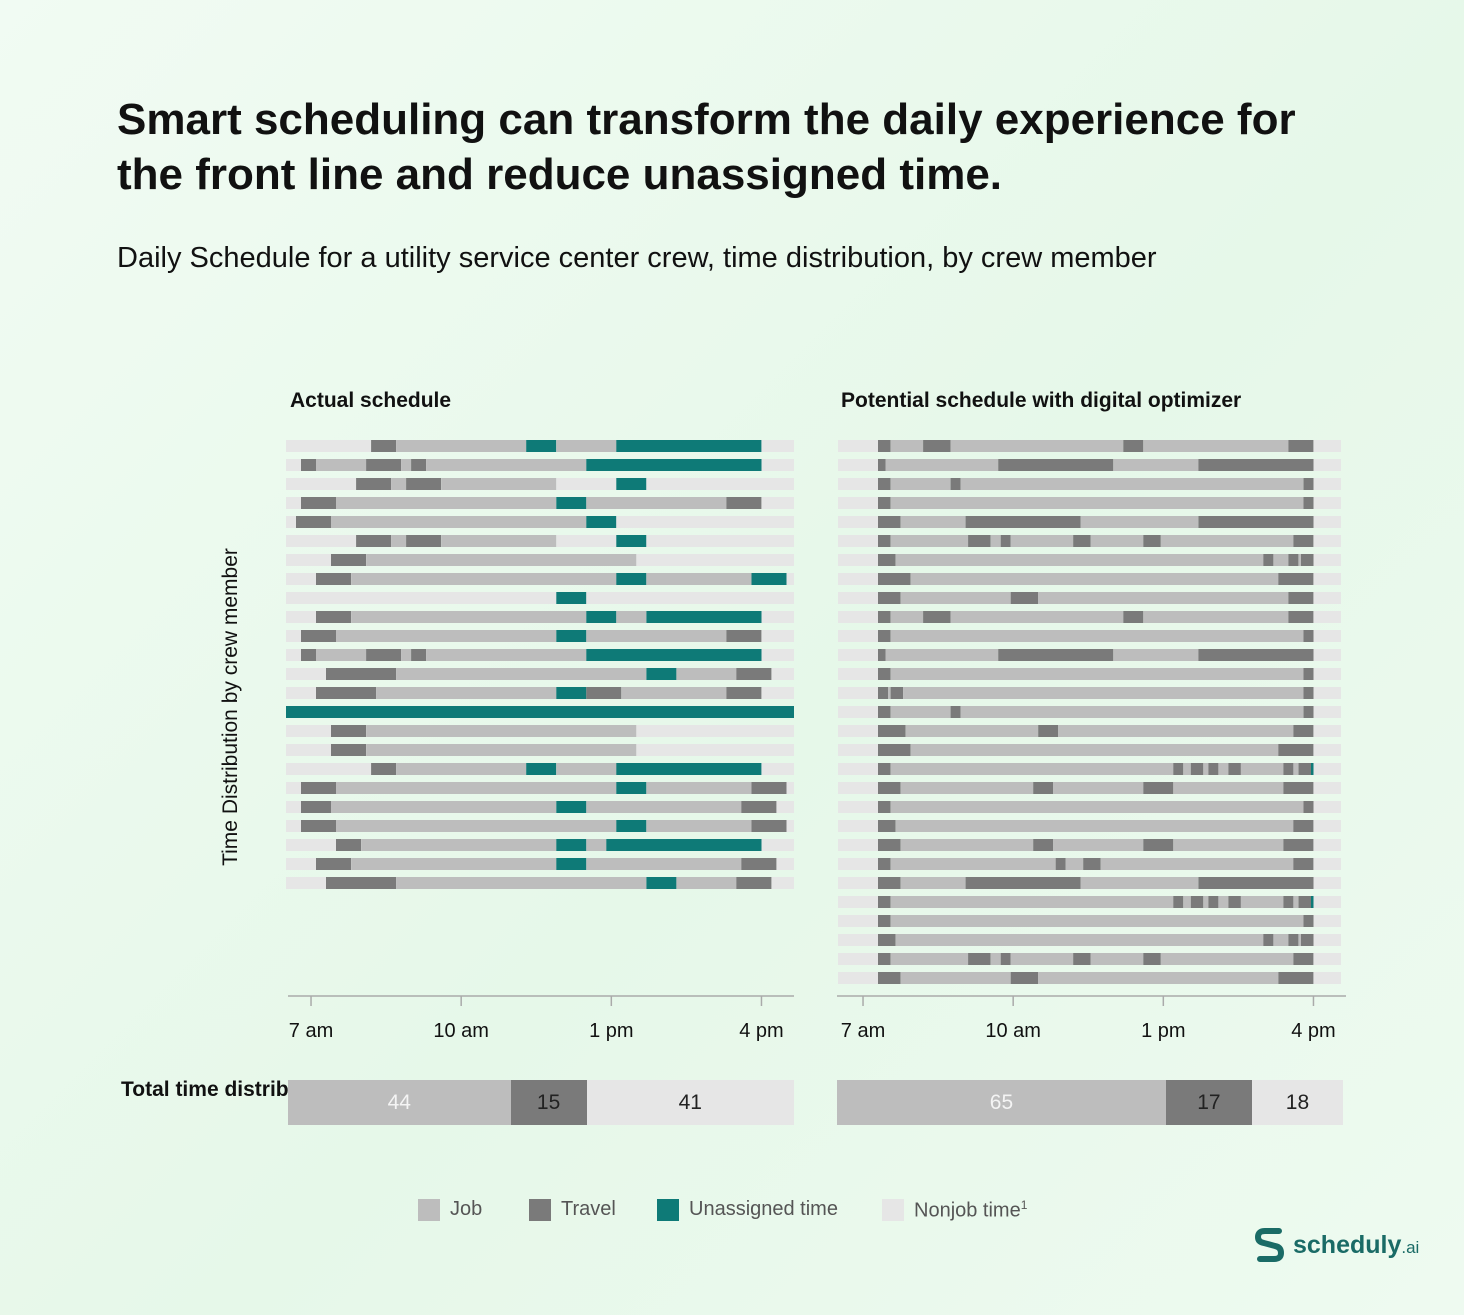 This screenshot has width=1464, height=1315. Describe the element at coordinates (889, 693) in the screenshot. I see `chart2-row14-segment-J` at that location.